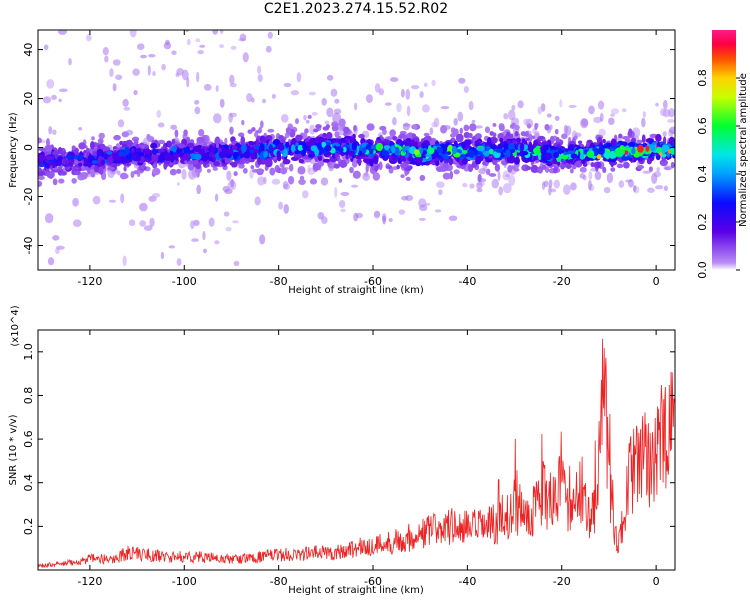 This screenshot has height=600, width=750. Describe the element at coordinates (467, 581) in the screenshot. I see `snr-x-tick-label: -40` at that location.